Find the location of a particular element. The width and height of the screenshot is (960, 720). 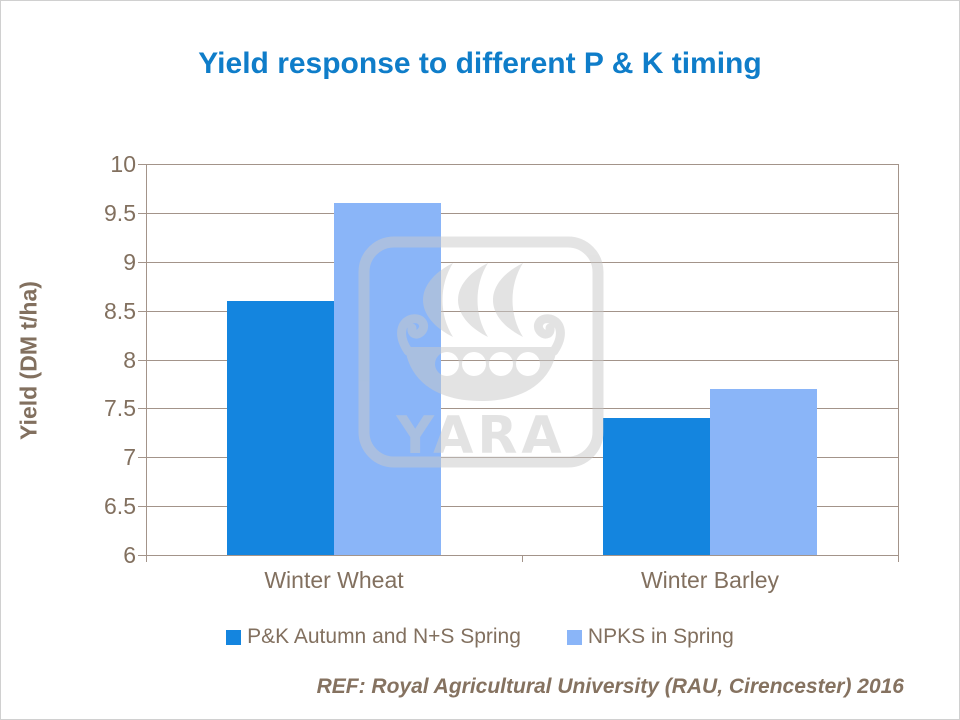

x-category-label: Winter Wheat is located at coordinates (334, 580).